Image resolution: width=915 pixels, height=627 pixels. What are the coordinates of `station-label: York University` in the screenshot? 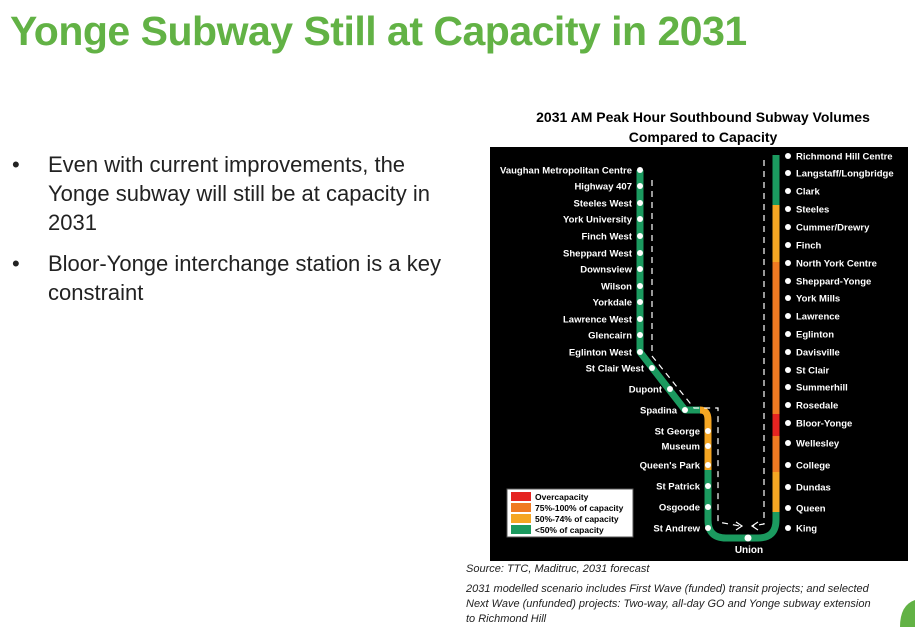 It's located at (598, 220).